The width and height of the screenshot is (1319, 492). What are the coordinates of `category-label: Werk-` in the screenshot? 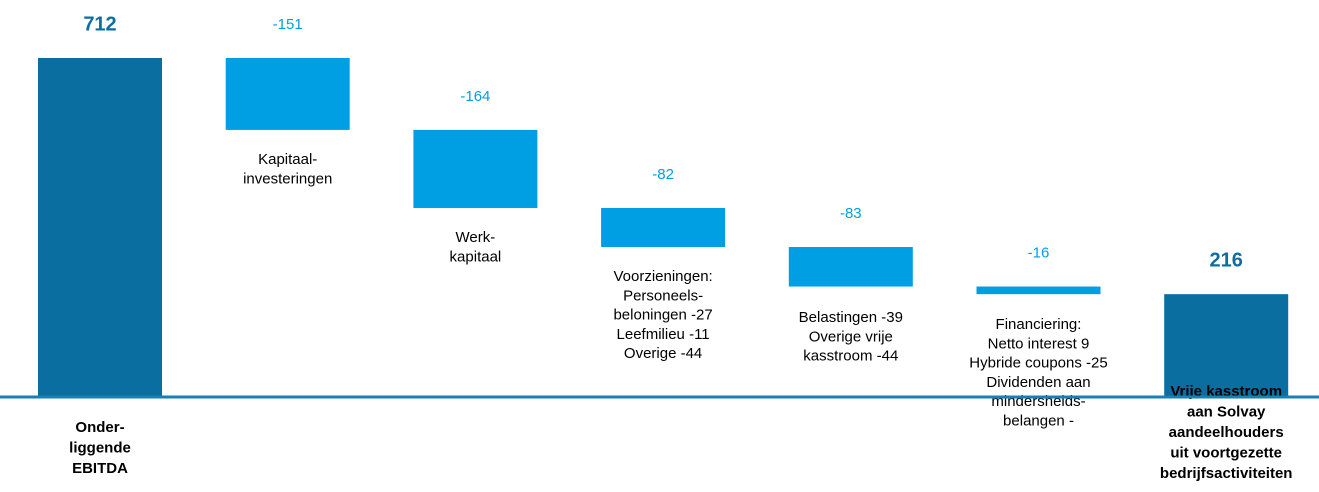 It's located at (476, 237).